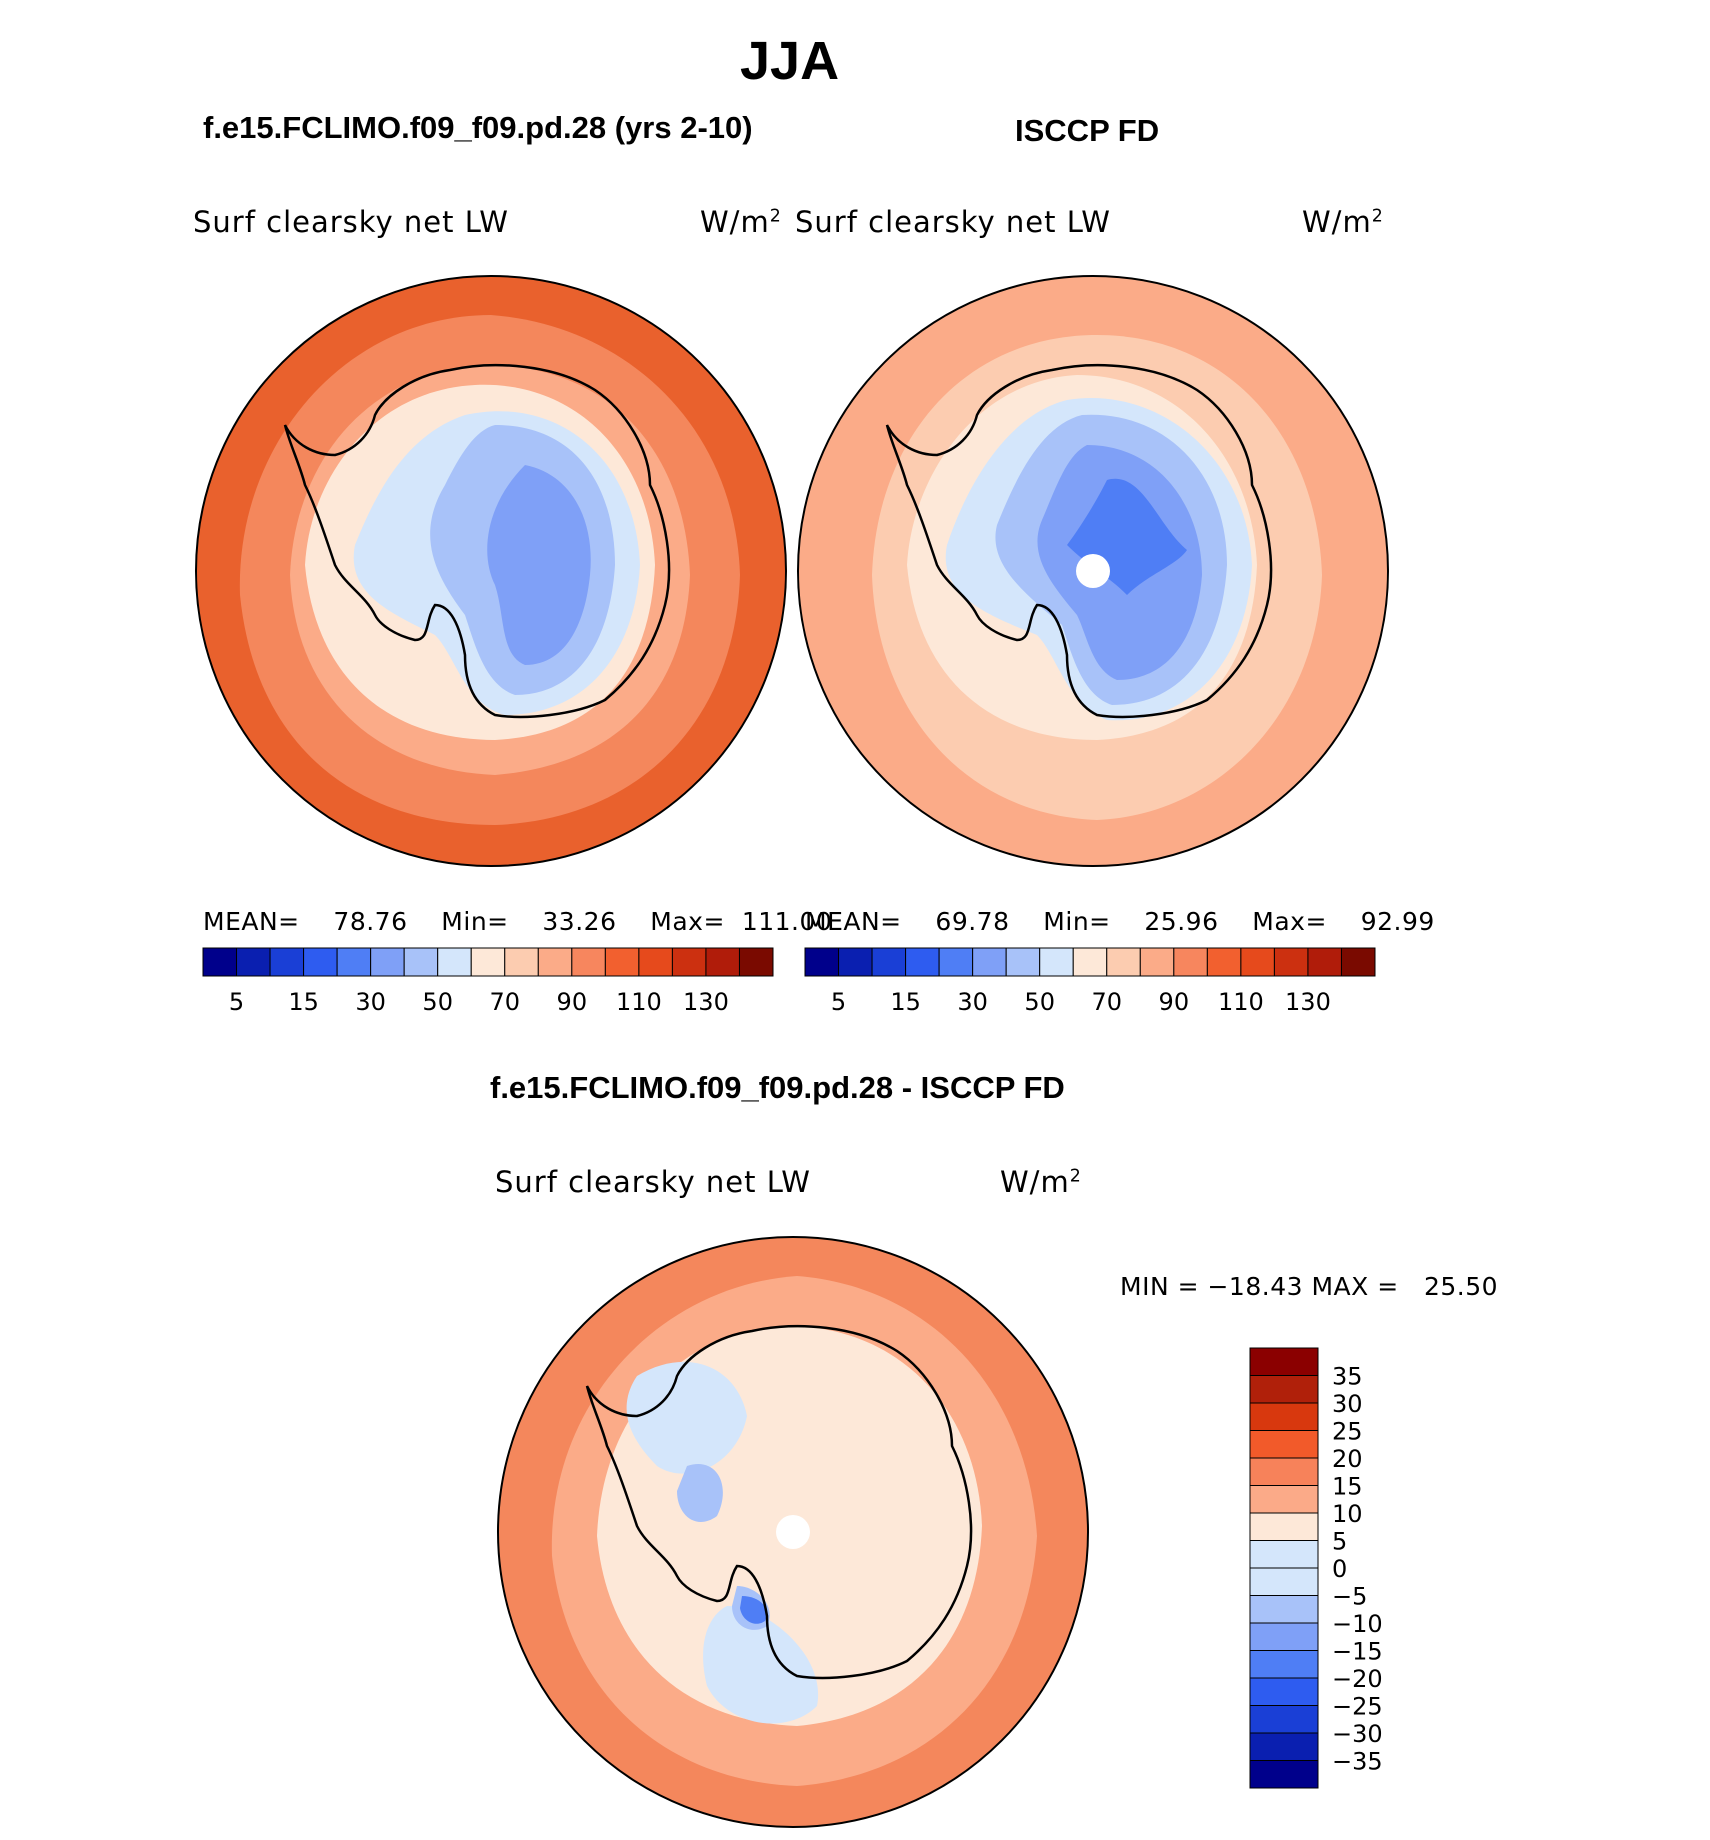 Image resolution: width=1710 pixels, height=1840 pixels. Describe the element at coordinates (478, 127) in the screenshot. I see `left-case-title: f.e15.FCLIMO.f09_f09.pd.28 (yrs 2-10)` at that location.